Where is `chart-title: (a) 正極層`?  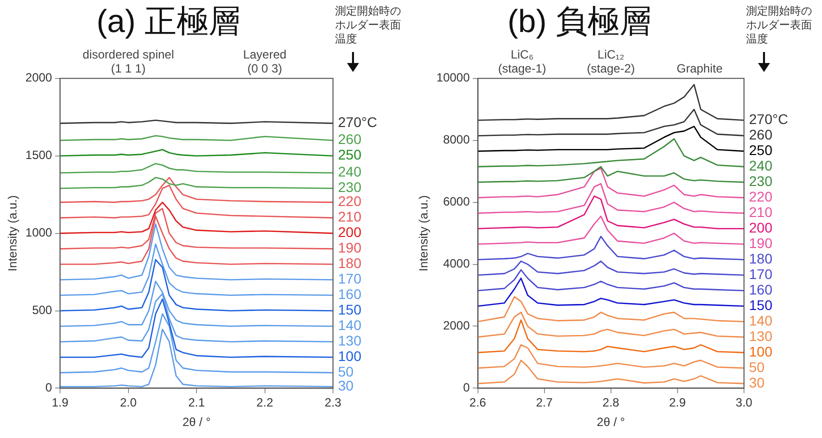 chart-title: (a) 正極層 is located at coordinates (168, 21).